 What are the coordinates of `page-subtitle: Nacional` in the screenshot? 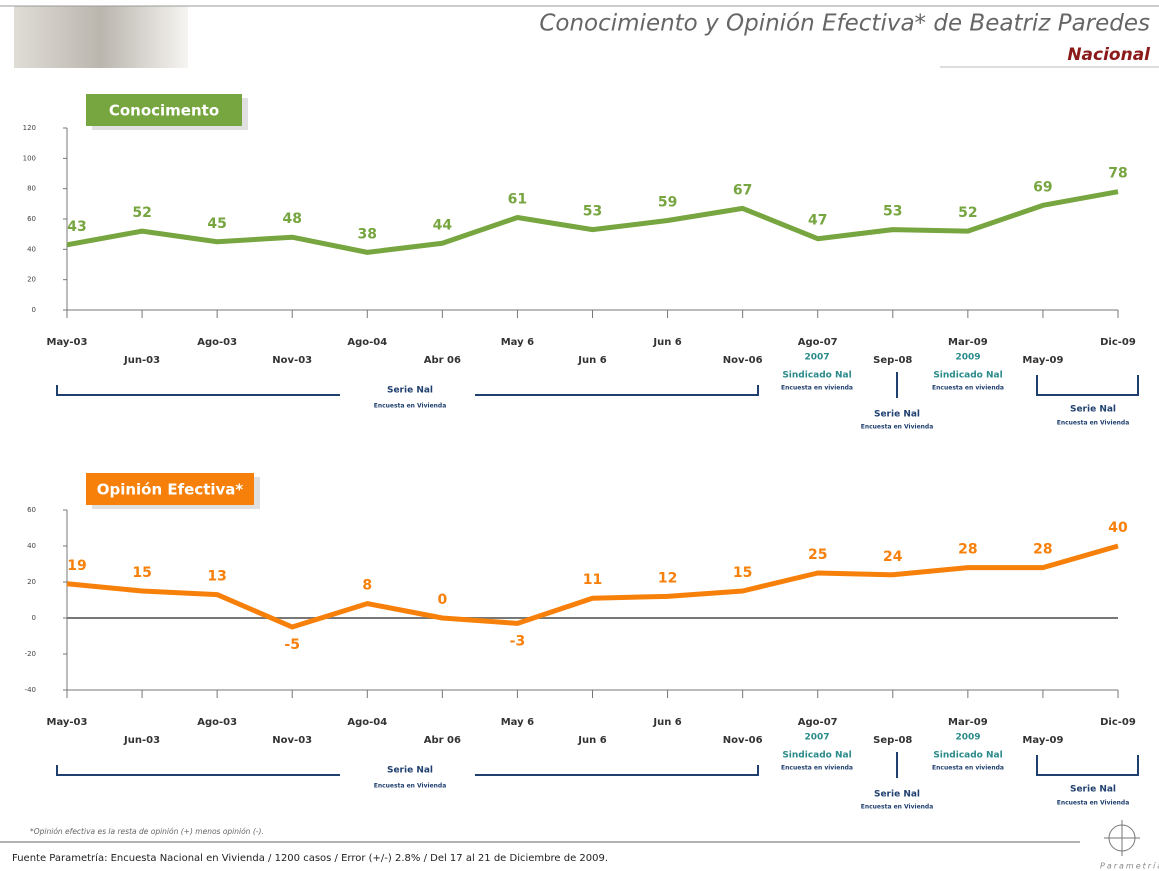 It's located at (1109, 55).